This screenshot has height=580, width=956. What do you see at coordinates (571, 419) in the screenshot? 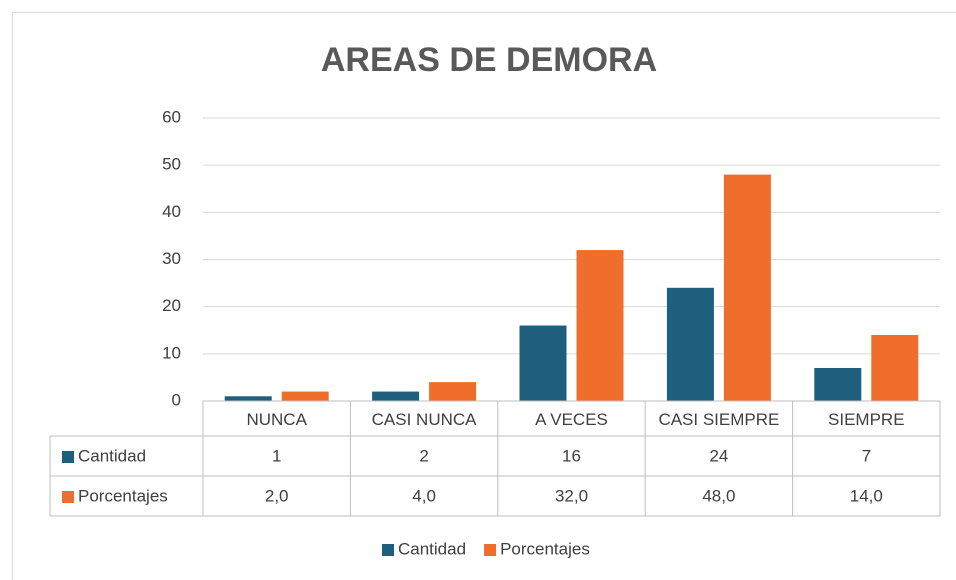
I see `x-tick-label: A VECES` at bounding box center [571, 419].